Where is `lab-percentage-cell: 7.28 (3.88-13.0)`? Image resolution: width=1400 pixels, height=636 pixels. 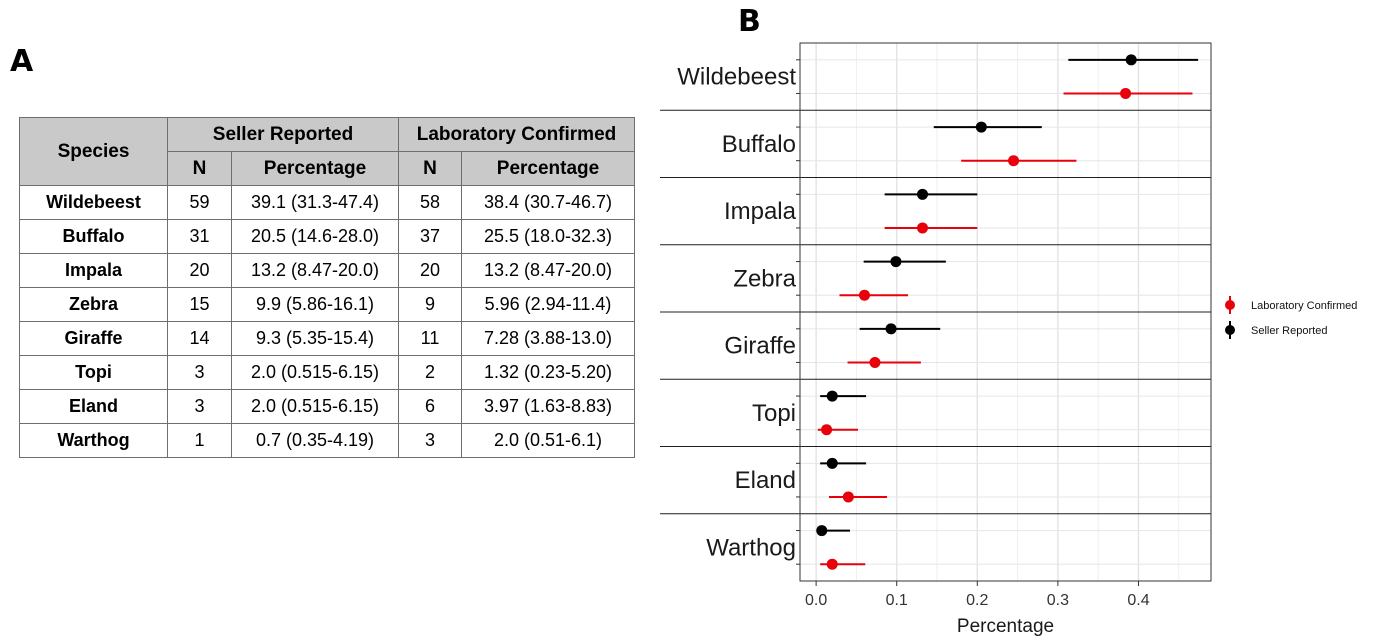 lab-percentage-cell: 7.28 (3.88-13.0) is located at coordinates (548, 338).